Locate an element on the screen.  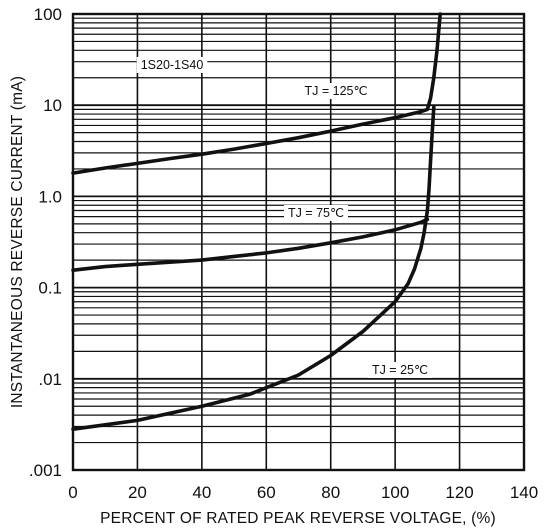
x-tick-label: 60 is located at coordinates (266, 492).